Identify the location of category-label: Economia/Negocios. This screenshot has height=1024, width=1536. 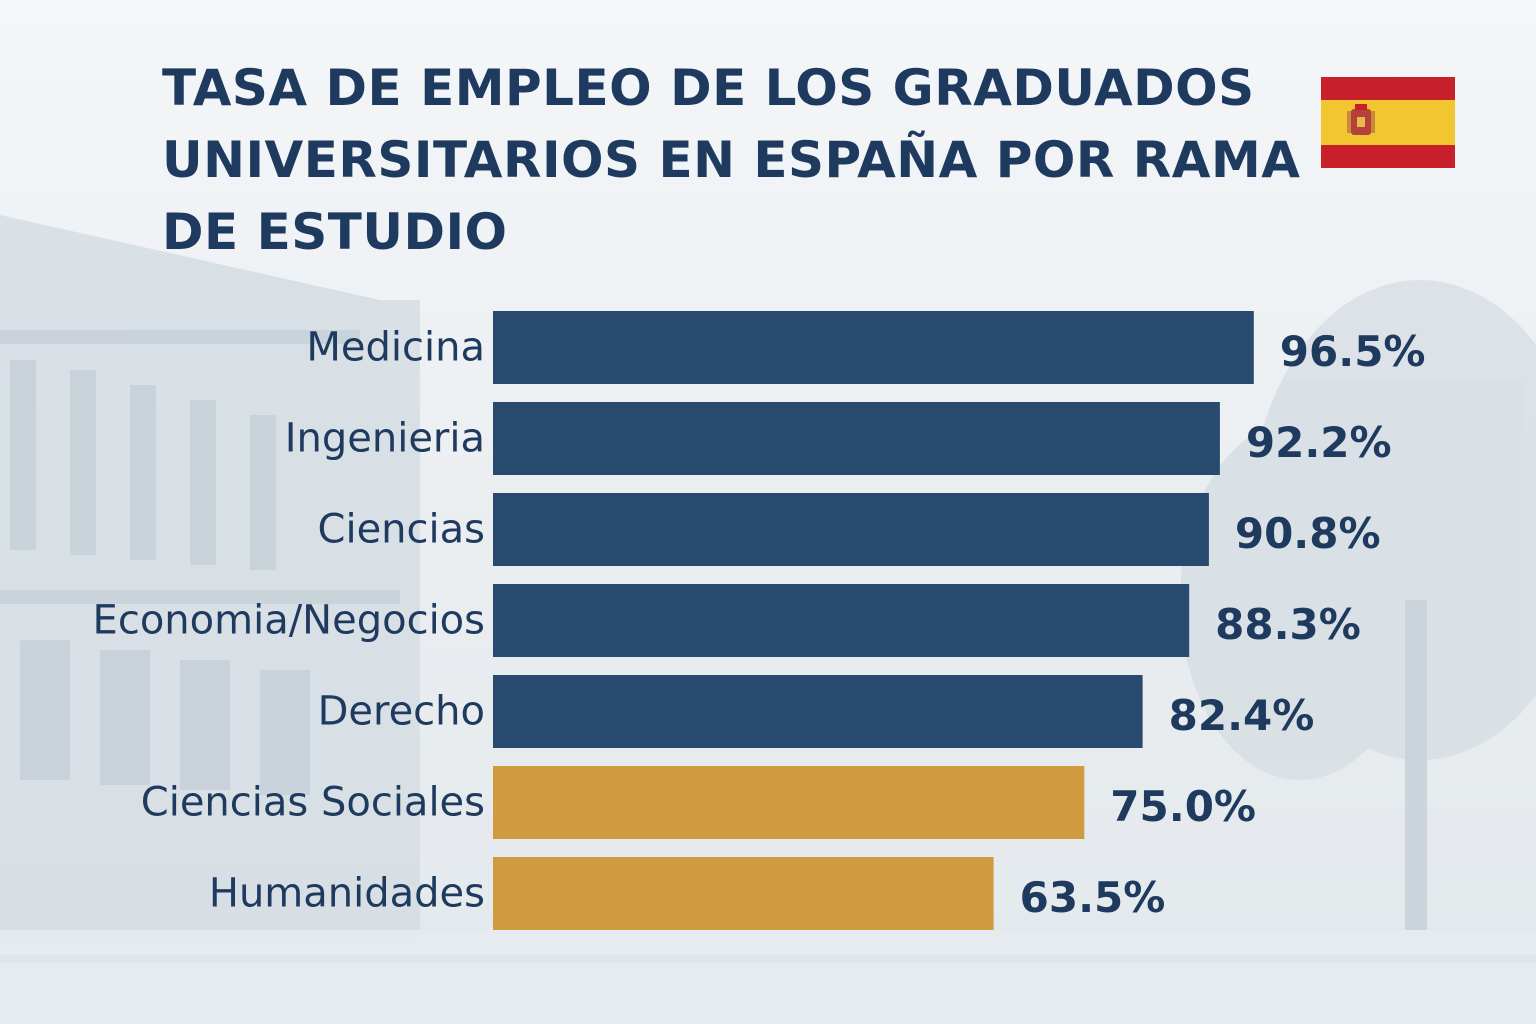
(289, 621).